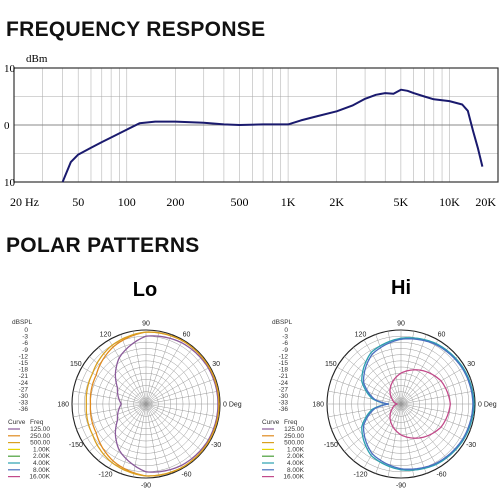 The height and width of the screenshot is (500, 500). I want to click on angle-label: -30, so click(471, 445).